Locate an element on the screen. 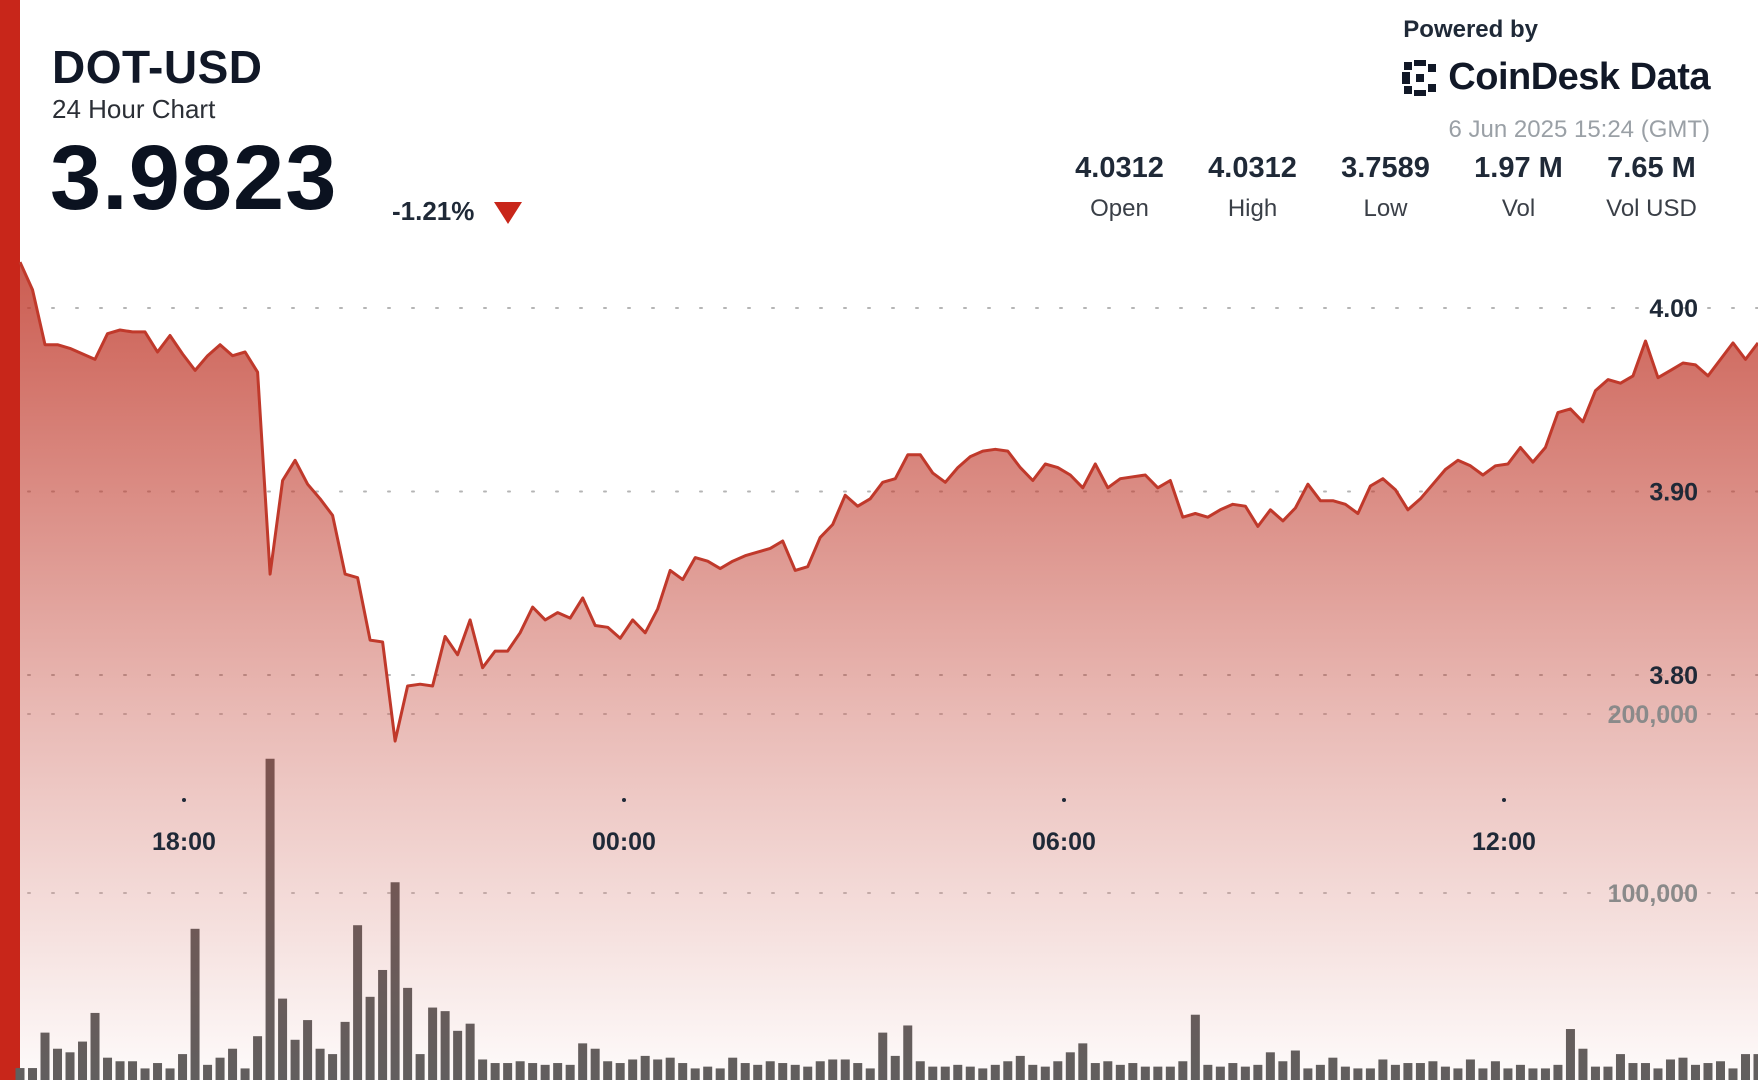  stat-vol-usd: 7.65 M Vol USD is located at coordinates (1651, 187).